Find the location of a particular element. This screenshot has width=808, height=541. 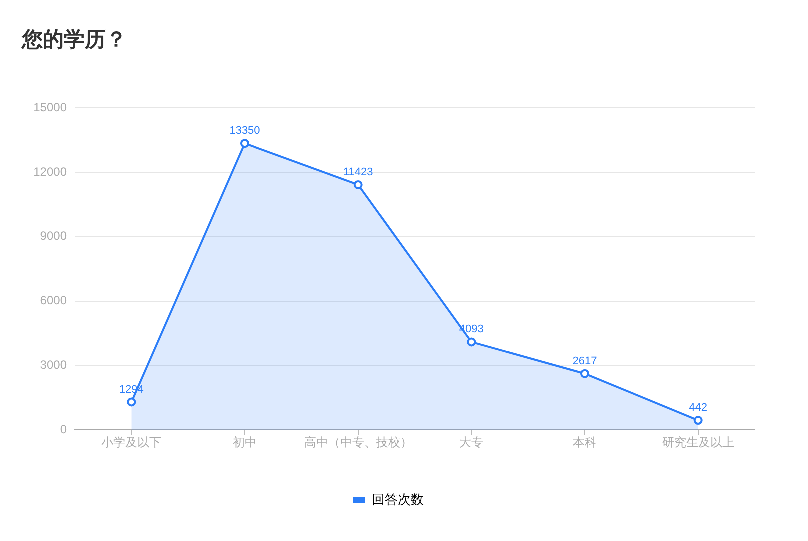

chart-title: 您的学历？ is located at coordinates (74, 40).